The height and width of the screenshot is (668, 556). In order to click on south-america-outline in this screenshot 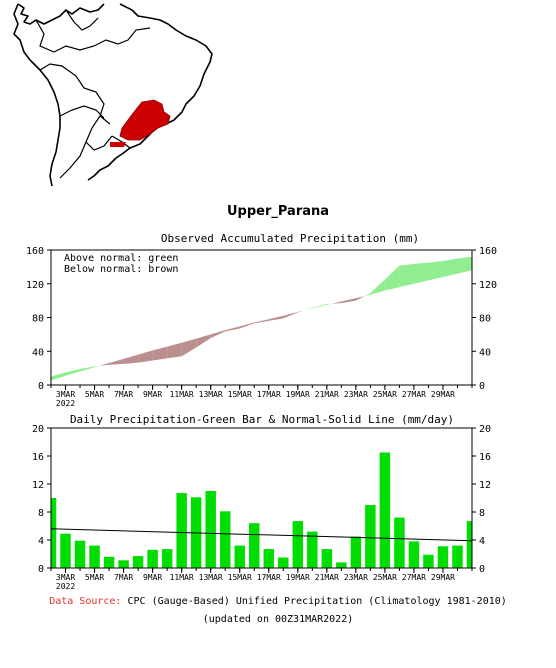, I will do `click(113, 95)`.